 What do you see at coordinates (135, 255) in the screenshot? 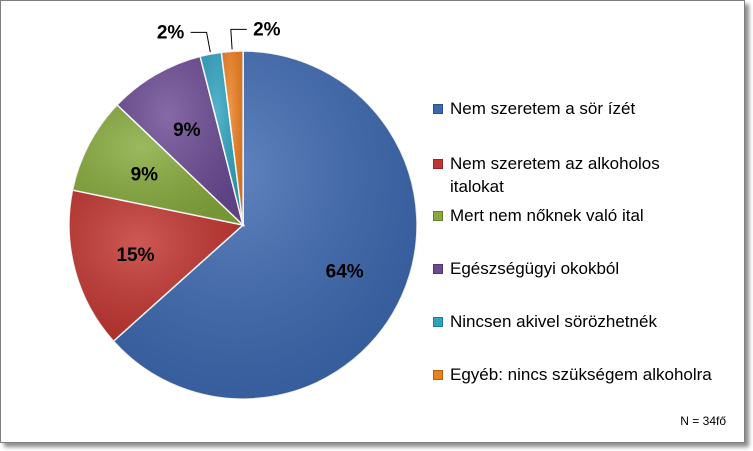
I see `data-label-2: 15%` at bounding box center [135, 255].